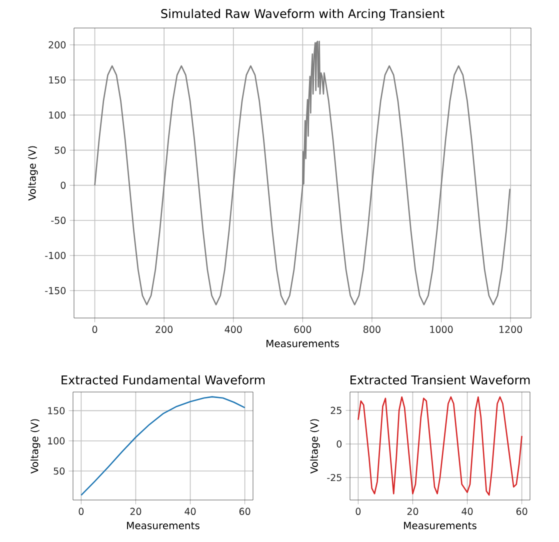  Describe the element at coordinates (440, 379) in the screenshot. I see `chart-title: Extracted Transient Waveform` at that location.